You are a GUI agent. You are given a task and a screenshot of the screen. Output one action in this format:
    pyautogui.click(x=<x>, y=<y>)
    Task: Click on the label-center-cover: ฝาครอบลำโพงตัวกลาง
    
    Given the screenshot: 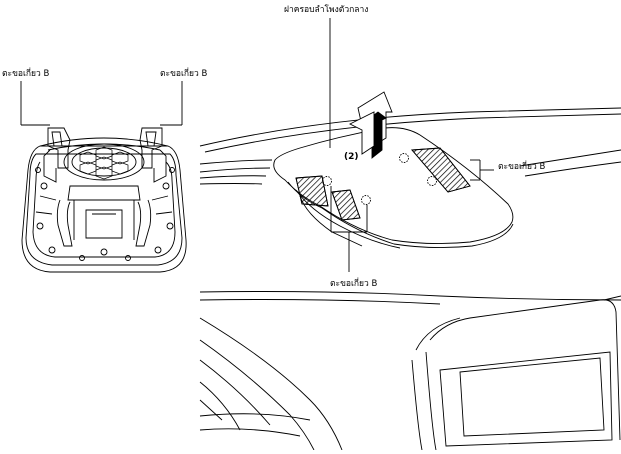 What is the action you would take?
    pyautogui.click(x=326, y=10)
    